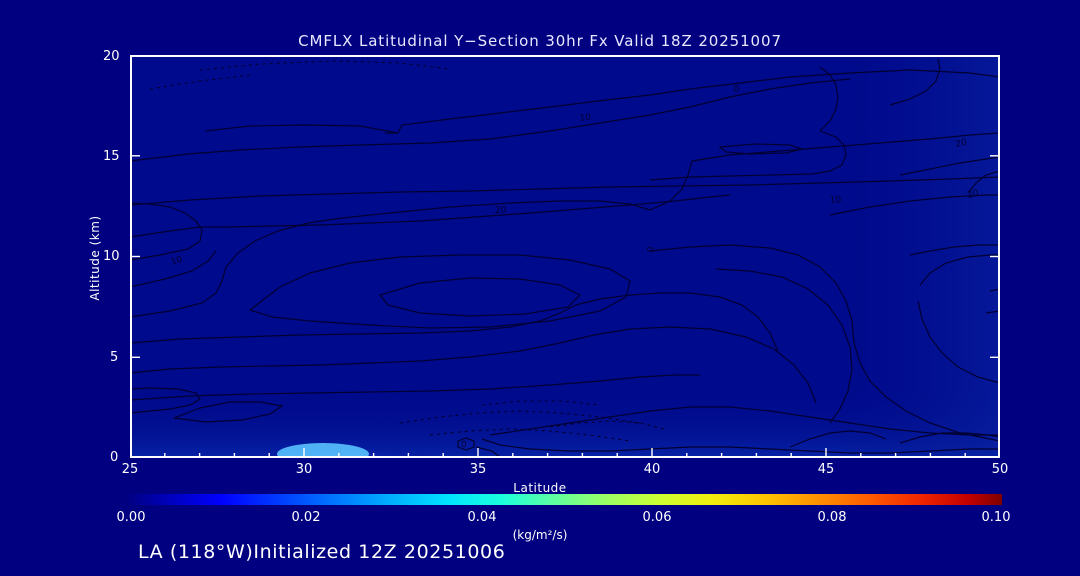 This screenshot has width=1080, height=576. What do you see at coordinates (652, 469) in the screenshot?
I see `x-tick-40: 40` at bounding box center [652, 469].